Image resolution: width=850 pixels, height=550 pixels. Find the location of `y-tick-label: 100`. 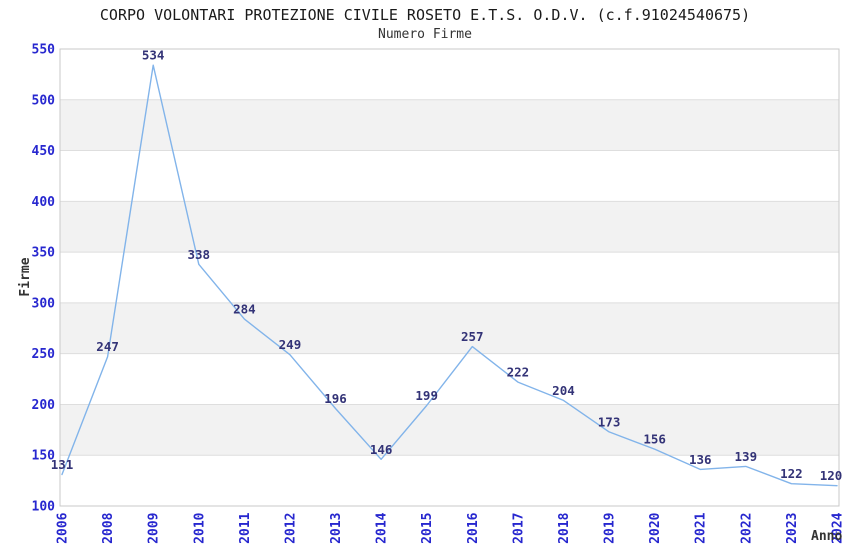

y-tick-label: 100 is located at coordinates (44, 507).